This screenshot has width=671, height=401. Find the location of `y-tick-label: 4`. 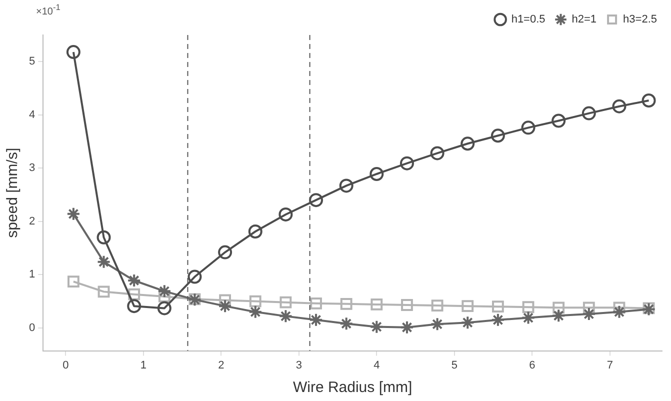

y-tick-label: 4 is located at coordinates (32, 114).